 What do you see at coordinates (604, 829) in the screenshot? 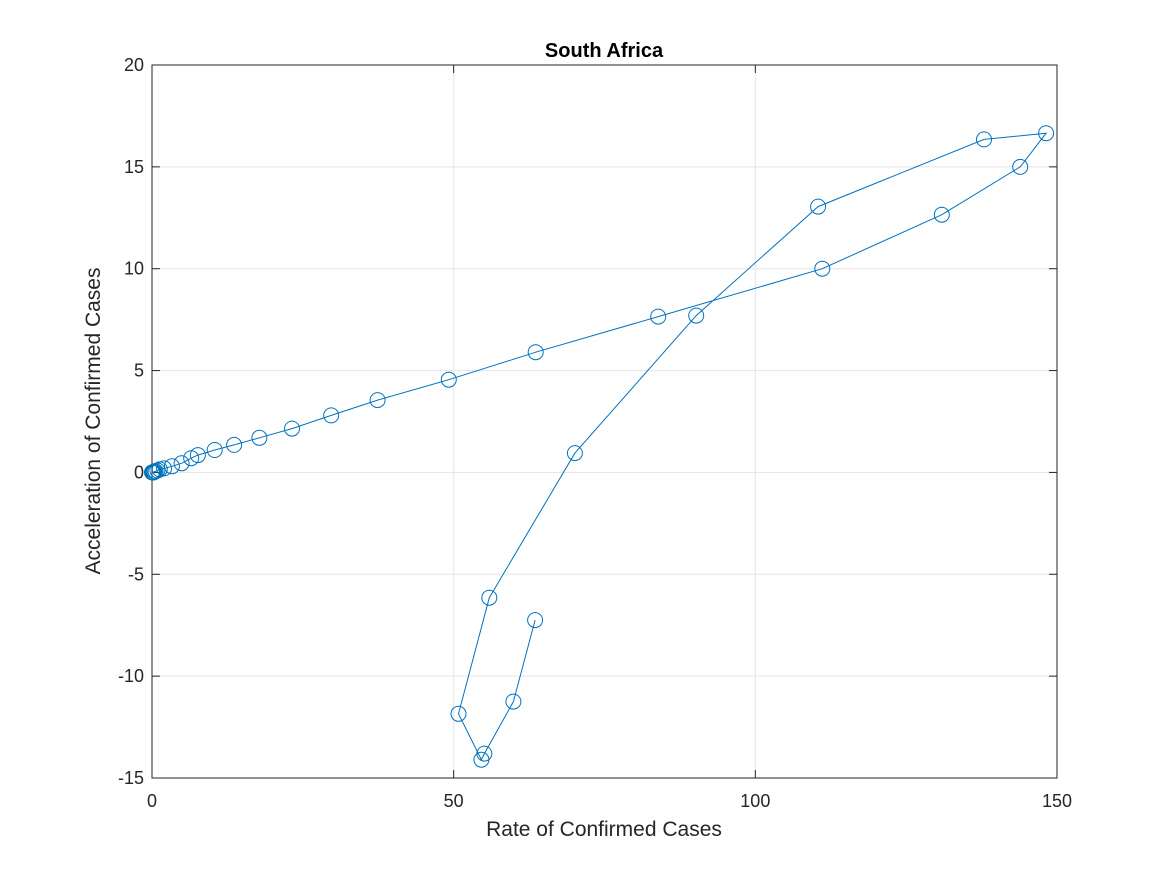
I see `x-axis-label: Rate of Confirmed Cases` at bounding box center [604, 829].